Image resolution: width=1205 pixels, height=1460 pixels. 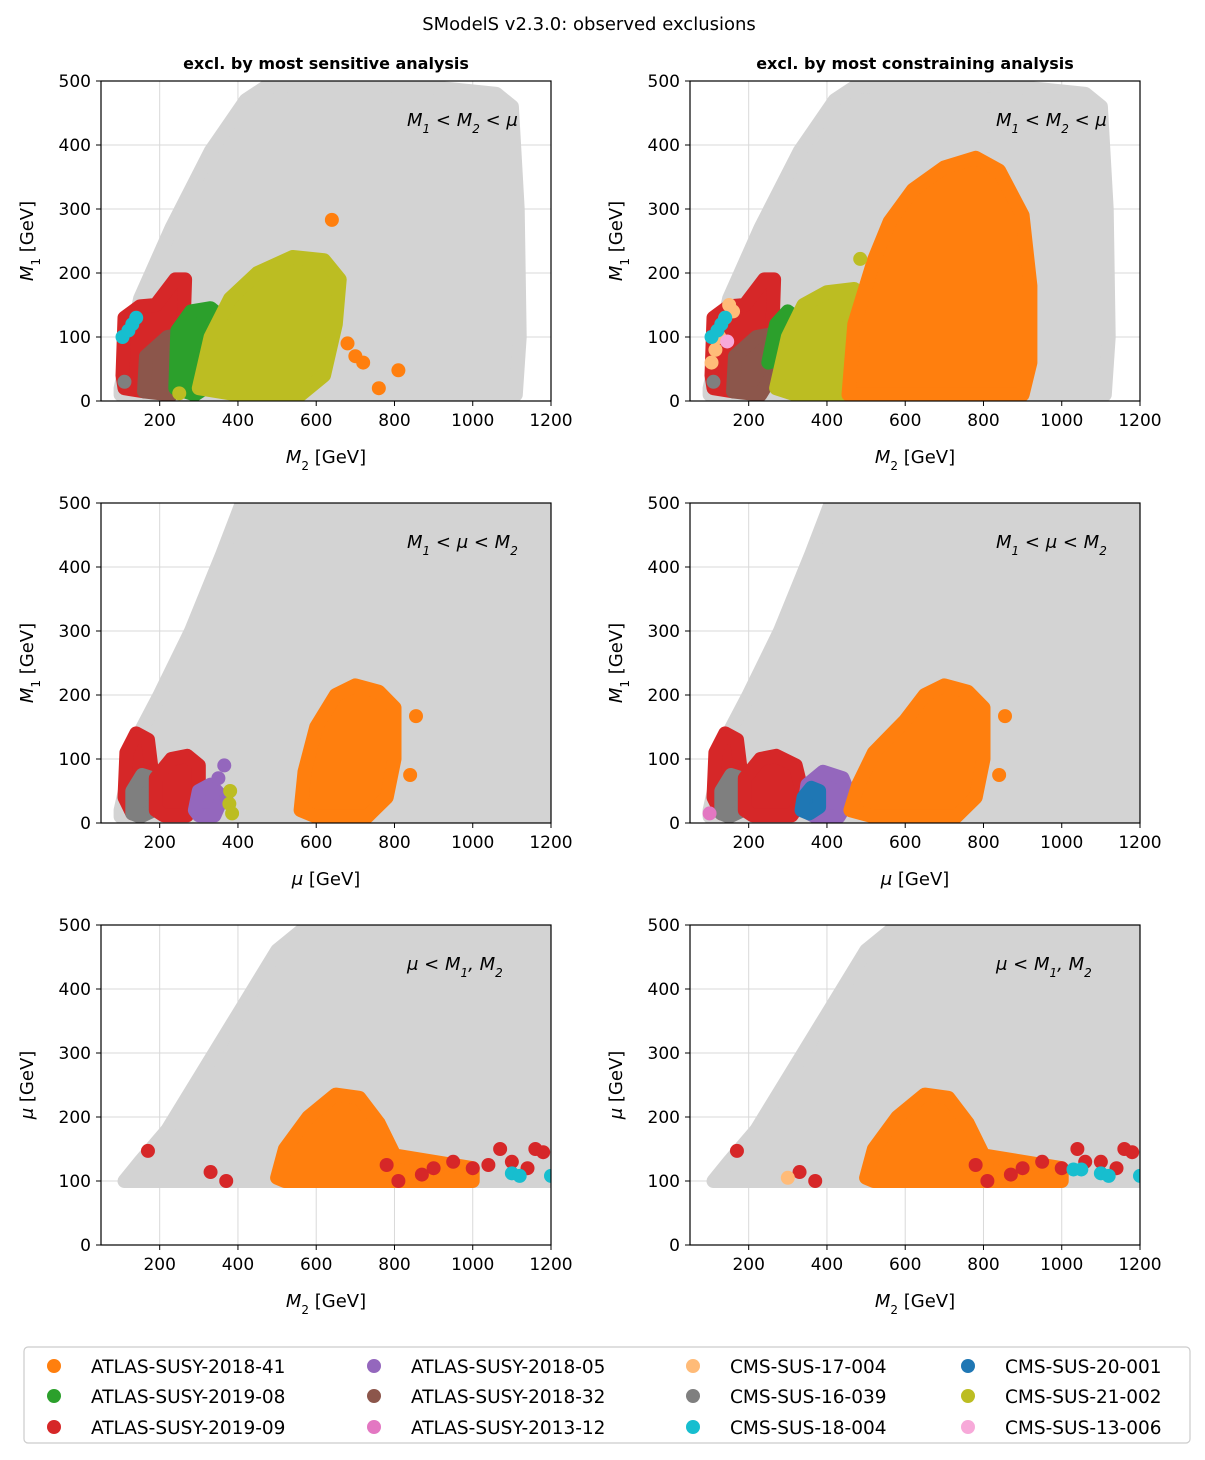 I want to click on axis-label: M1 [GeV], so click(x=30, y=241).